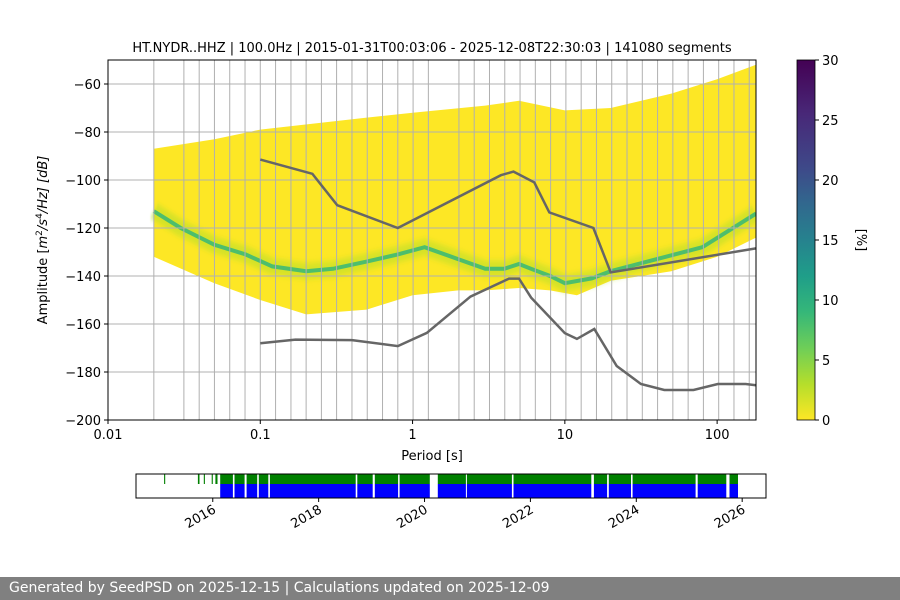 Image resolution: width=900 pixels, height=600 pixels. What do you see at coordinates (565, 435) in the screenshot?
I see `x-tick-label: 10` at bounding box center [565, 435].